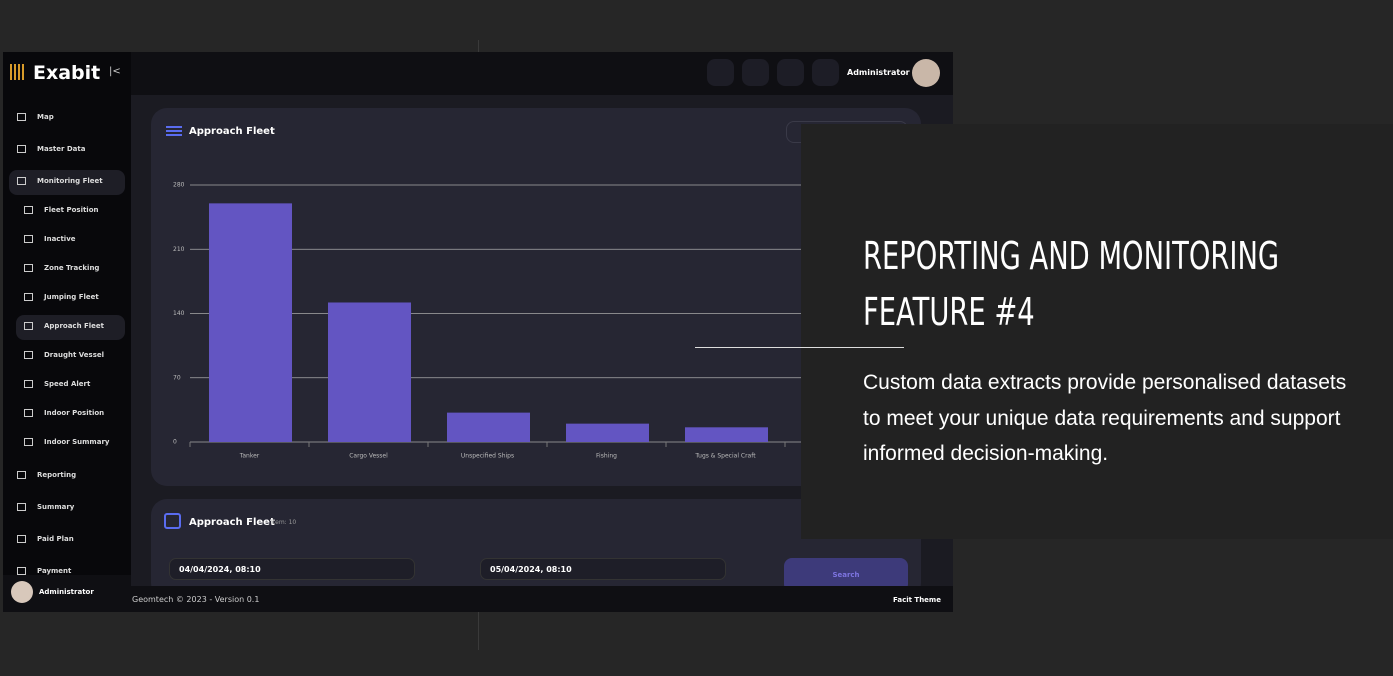 The width and height of the screenshot is (1393, 676). Describe the element at coordinates (878, 72) in the screenshot. I see `user-name: Administrator` at that location.